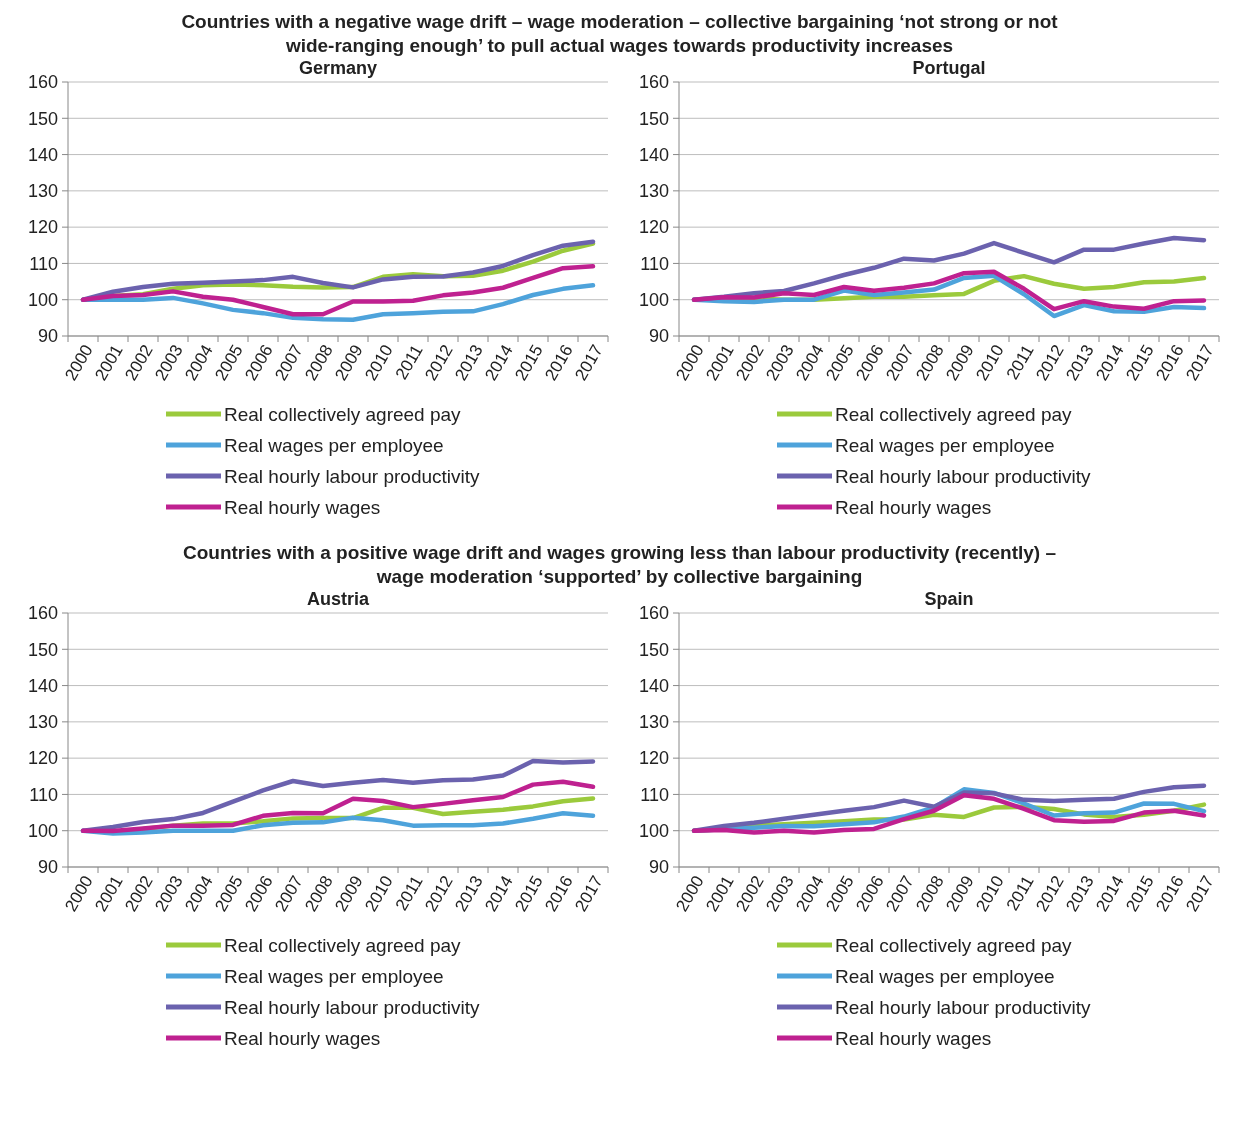 This screenshot has width=1239, height=1129. Describe the element at coordinates (949, 68) in the screenshot. I see `chart-title: Portugal` at that location.